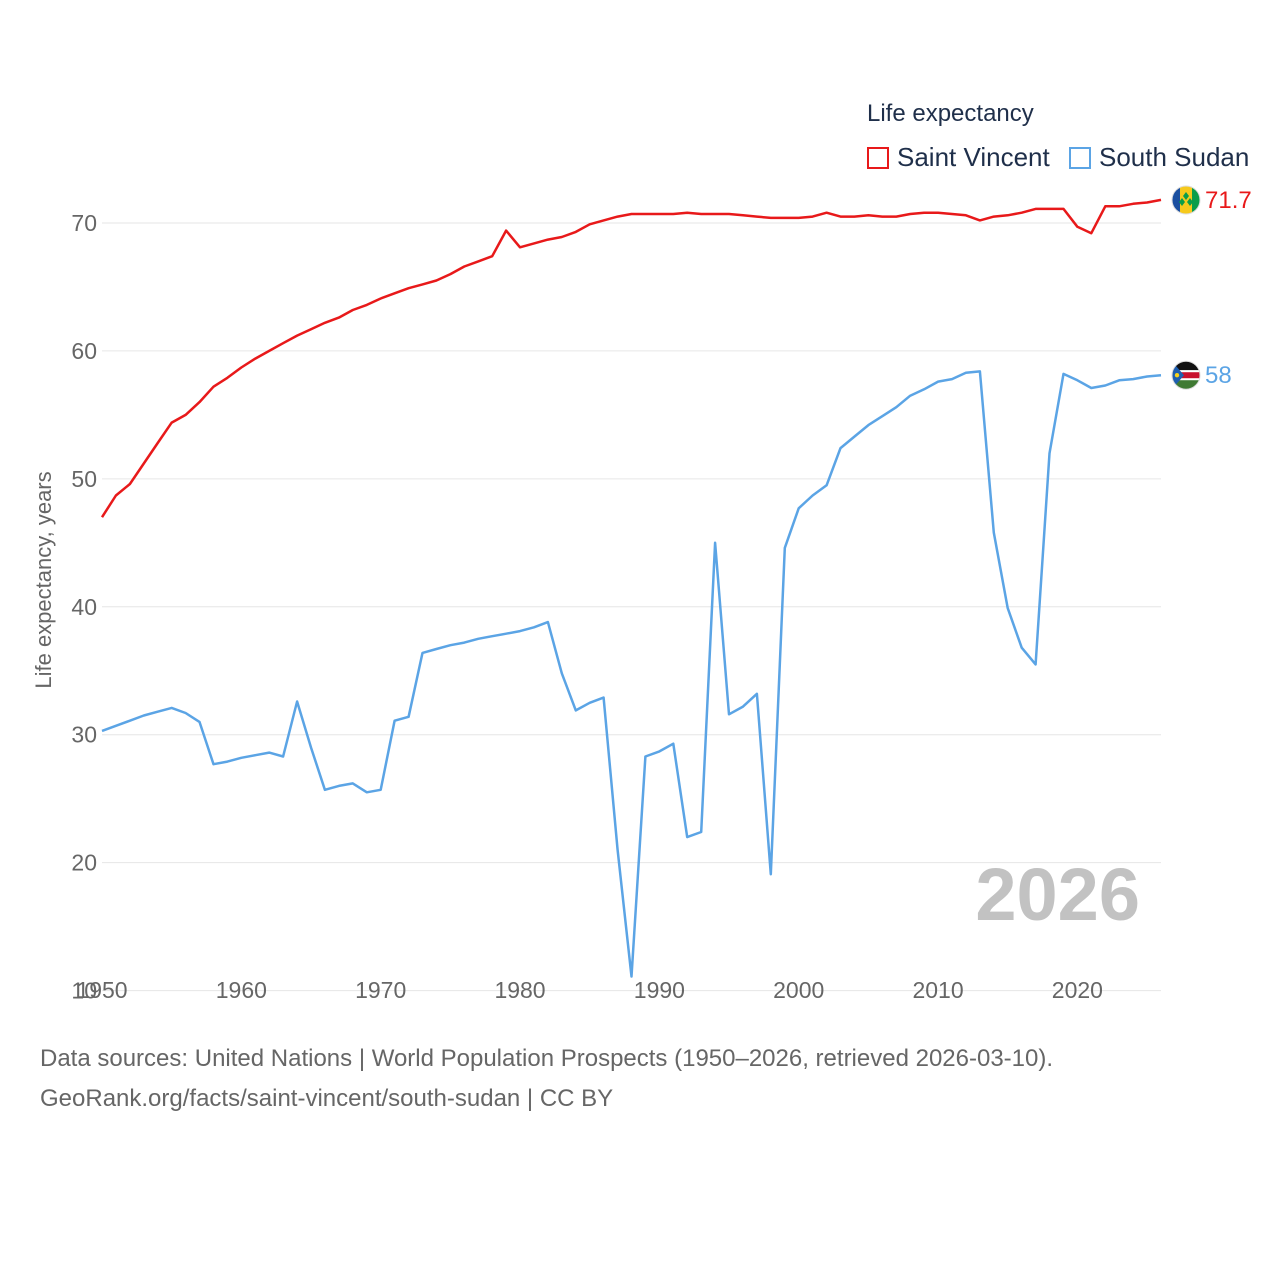 The width and height of the screenshot is (1280, 1280). I want to click on flag-diamond-left, so click(1182, 201).